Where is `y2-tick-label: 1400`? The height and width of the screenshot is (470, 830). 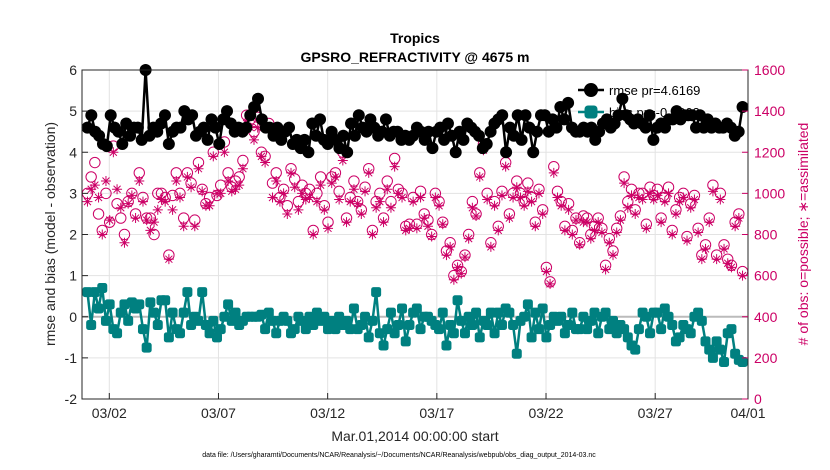
y2-tick-label: 1400 is located at coordinates (769, 111).